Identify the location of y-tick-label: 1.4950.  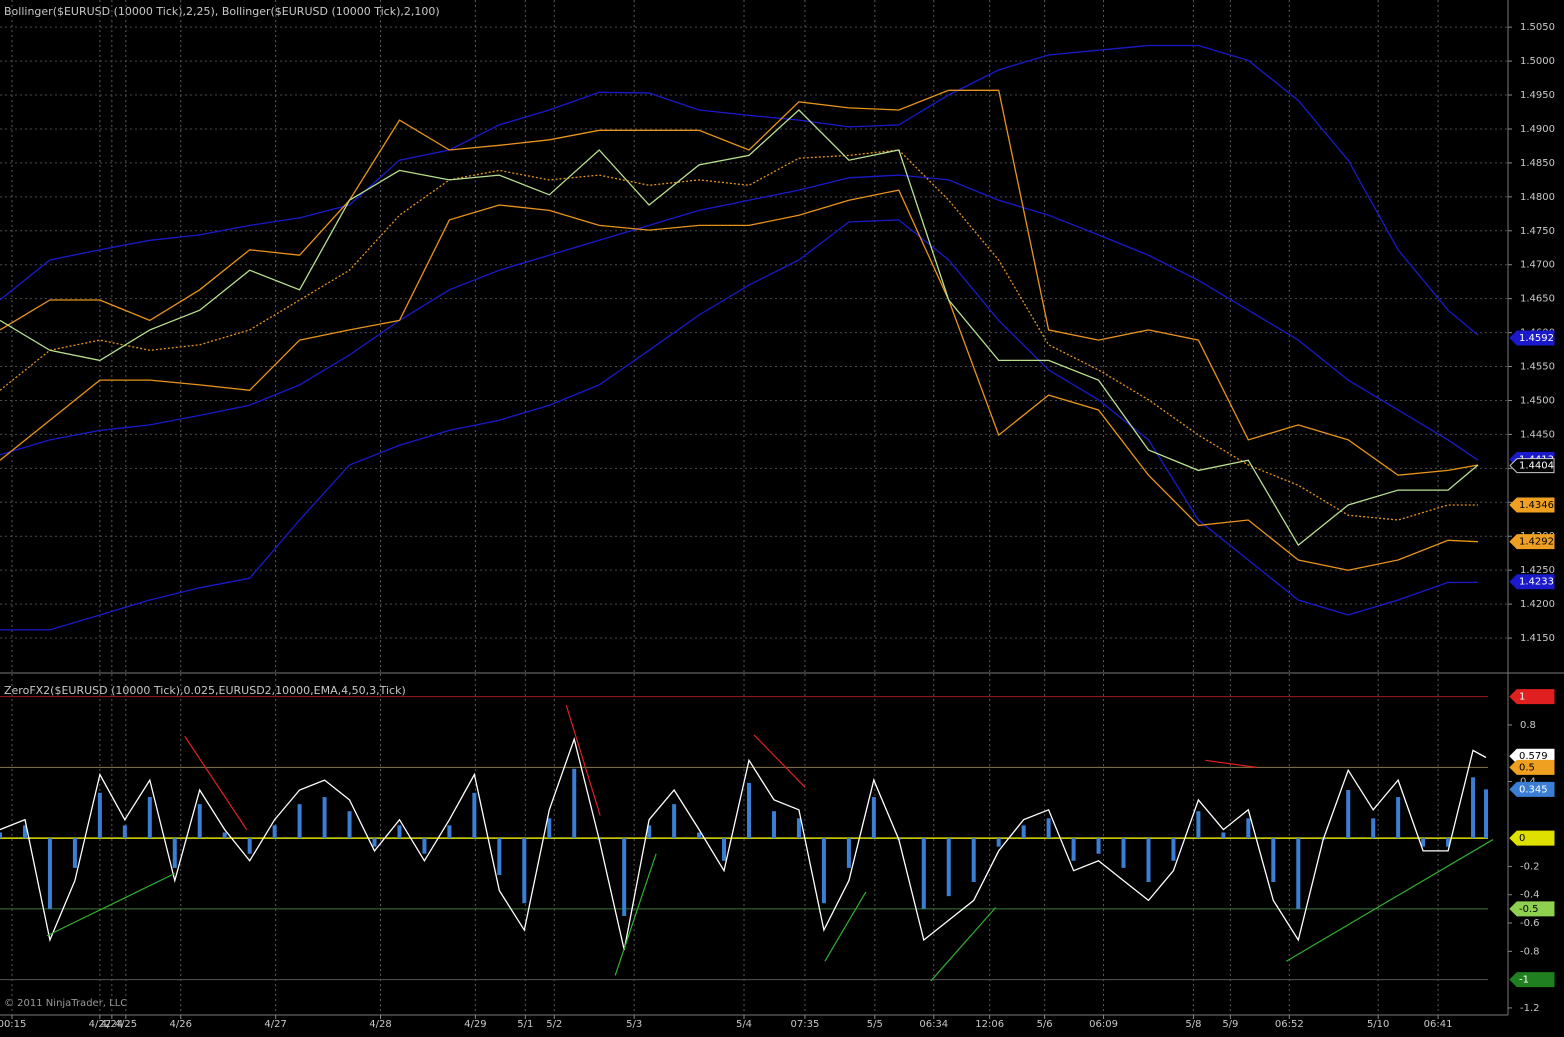
(1537, 95).